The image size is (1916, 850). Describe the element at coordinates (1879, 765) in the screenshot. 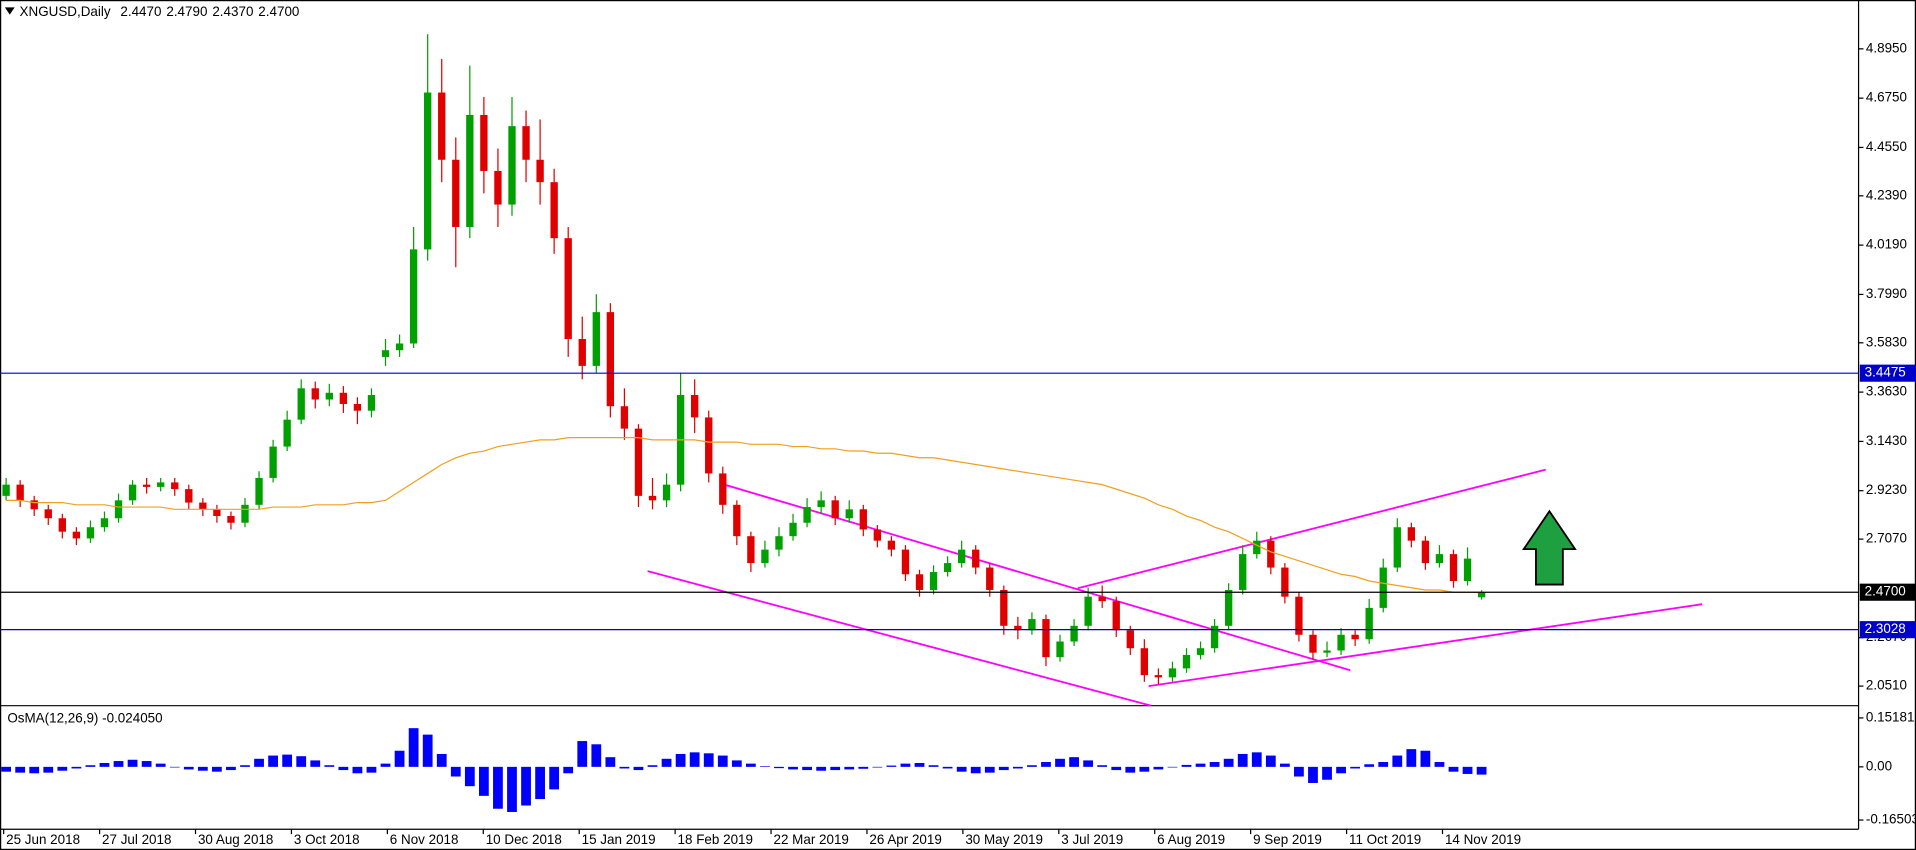

I see `osma-tick-label: 0.00` at that location.